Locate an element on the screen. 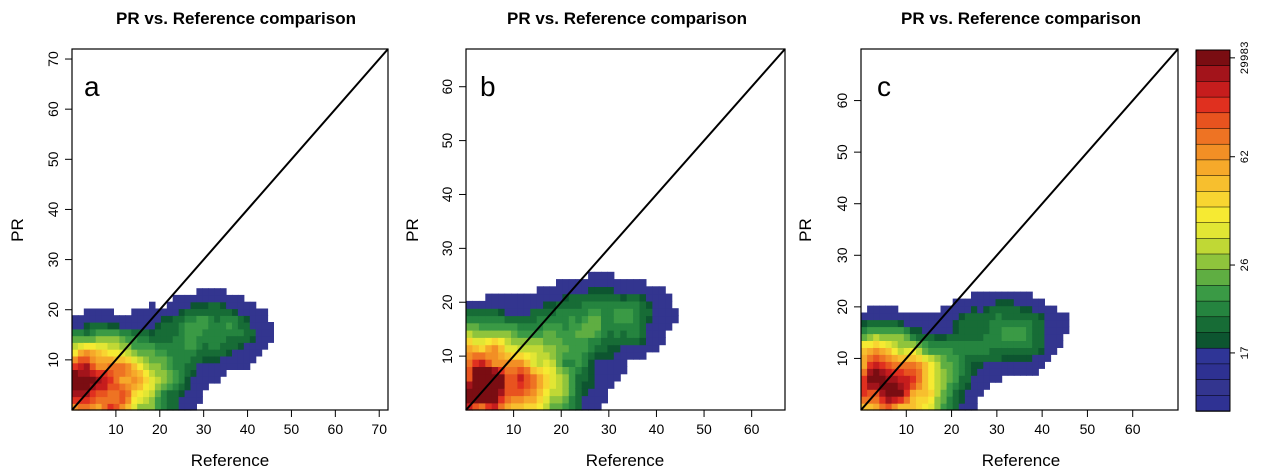 This screenshot has height=472, width=1262. y-axis-ticks: 10 20 30 40 50 60 70 is located at coordinates (58, 209).